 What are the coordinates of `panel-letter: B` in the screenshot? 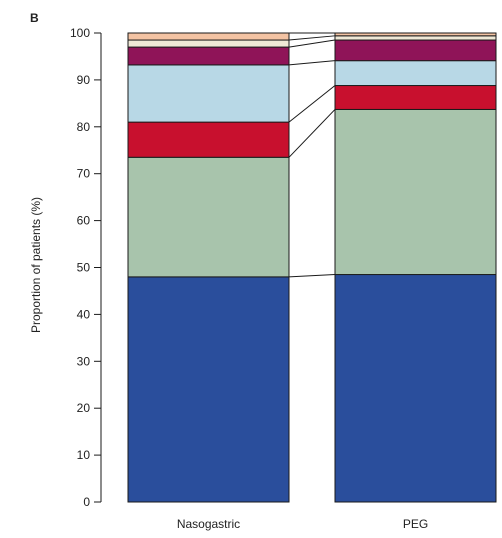 It's located at (34, 18).